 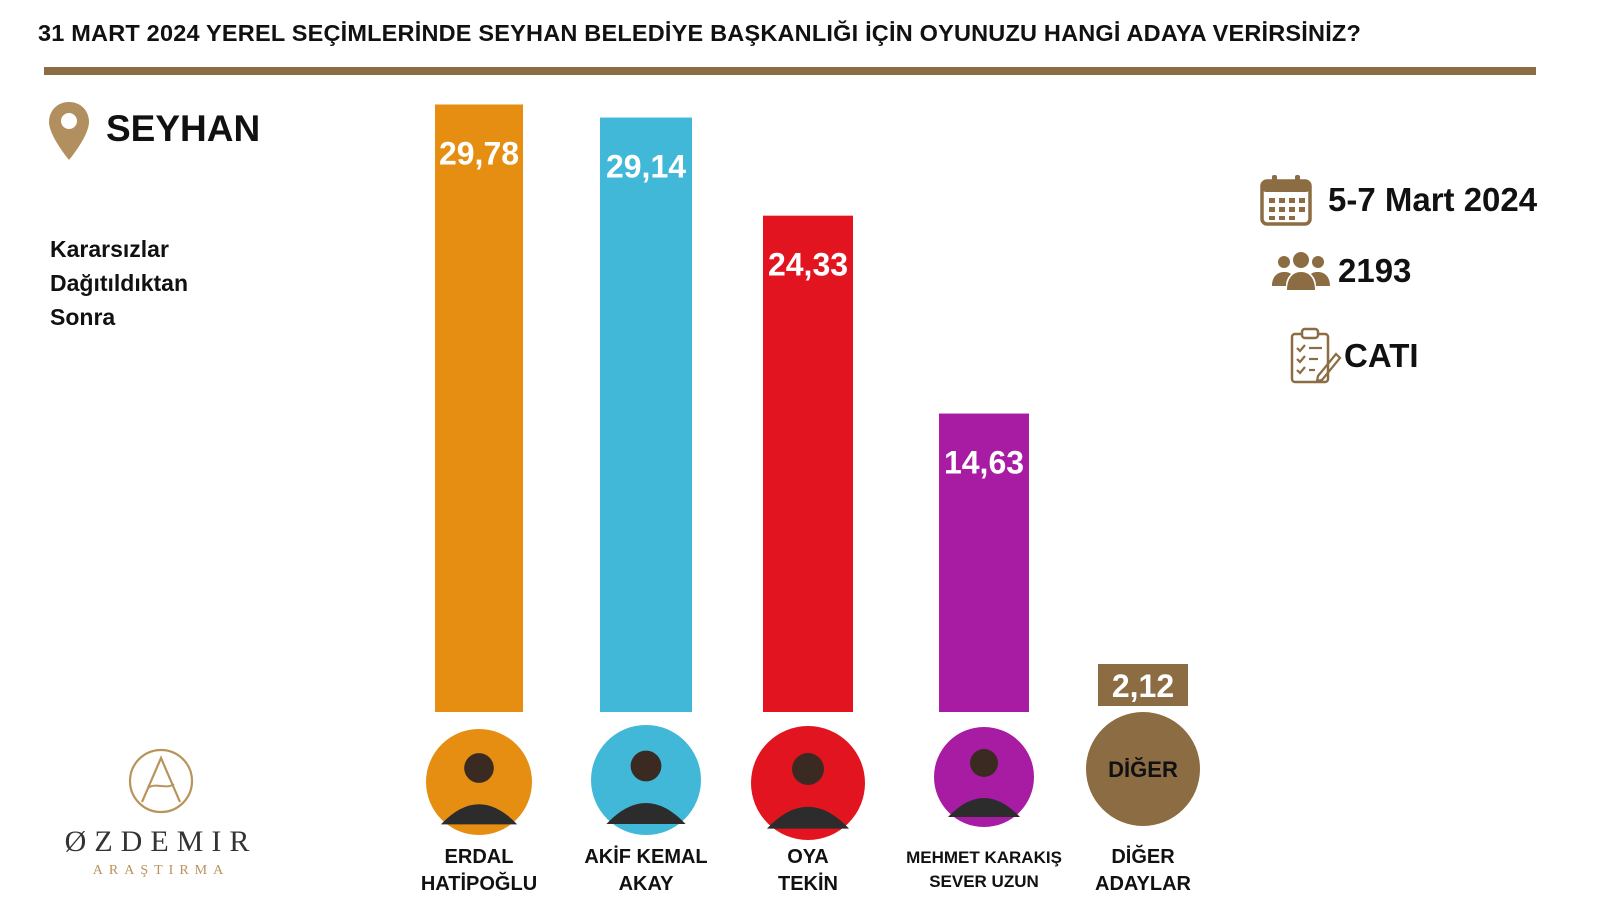 What do you see at coordinates (1381, 355) in the screenshot?
I see `survey-method-text: CATI` at bounding box center [1381, 355].